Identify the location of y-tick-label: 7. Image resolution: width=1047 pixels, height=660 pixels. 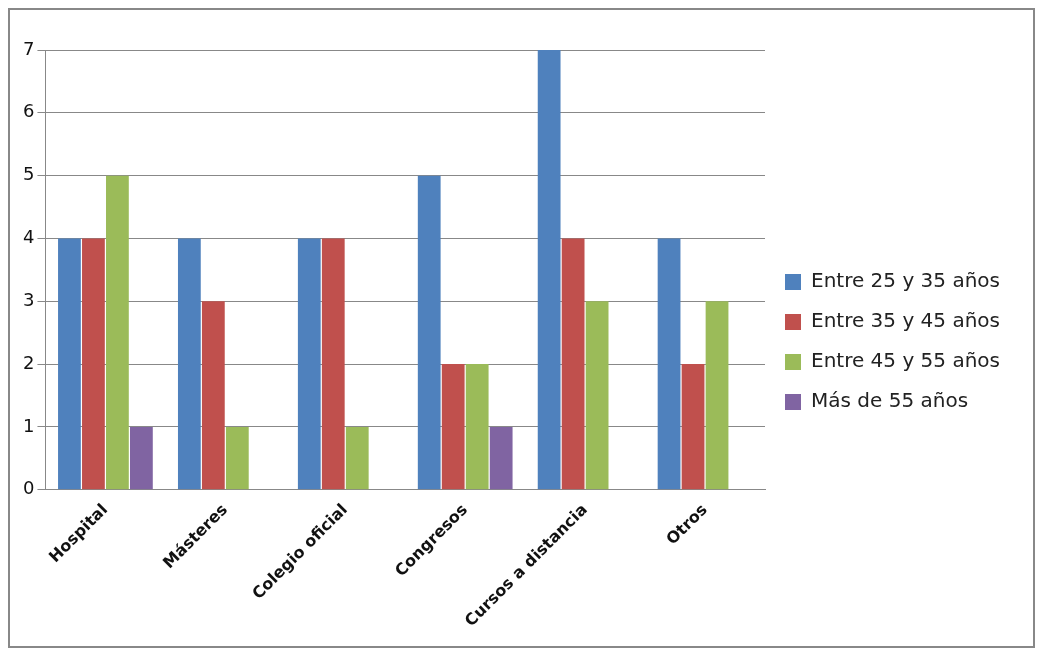
(29, 48).